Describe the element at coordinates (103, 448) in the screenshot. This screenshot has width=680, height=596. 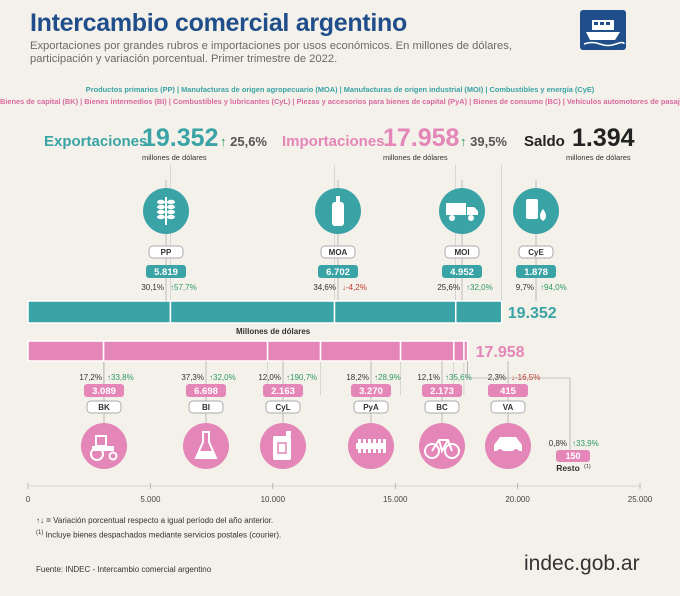
I see `tractor-icon-body` at that location.